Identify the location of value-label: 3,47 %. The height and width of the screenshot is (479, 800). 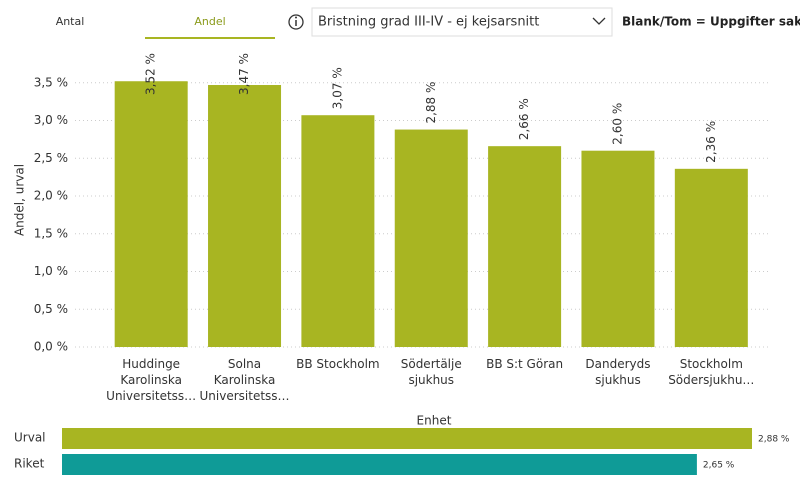
(244, 74).